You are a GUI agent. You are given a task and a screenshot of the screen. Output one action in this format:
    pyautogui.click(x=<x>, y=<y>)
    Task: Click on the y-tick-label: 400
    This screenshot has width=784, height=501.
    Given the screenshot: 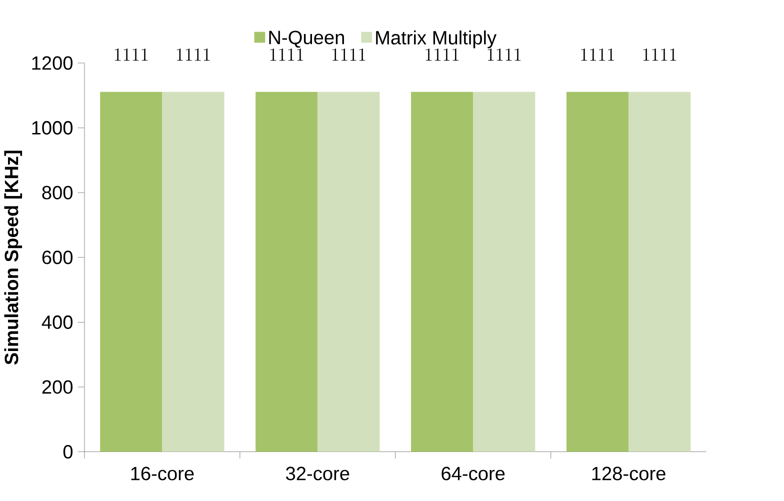 What is the action you would take?
    pyautogui.click(x=57, y=322)
    